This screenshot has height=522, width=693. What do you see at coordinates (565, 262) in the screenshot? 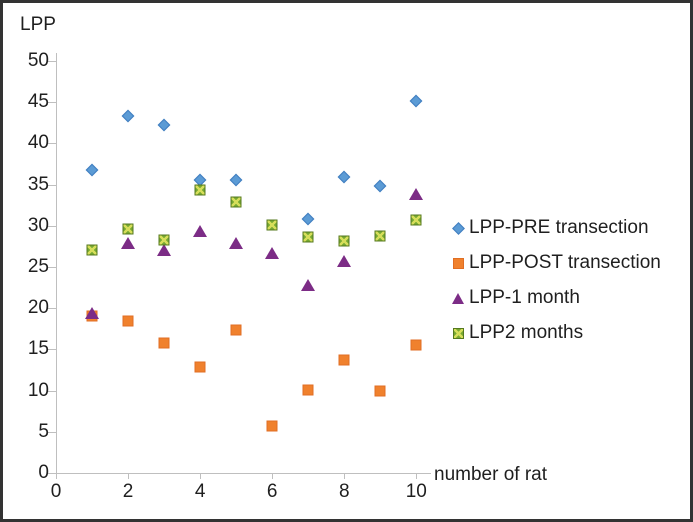
I see `legend-label: LPP-POST transection` at bounding box center [565, 262].